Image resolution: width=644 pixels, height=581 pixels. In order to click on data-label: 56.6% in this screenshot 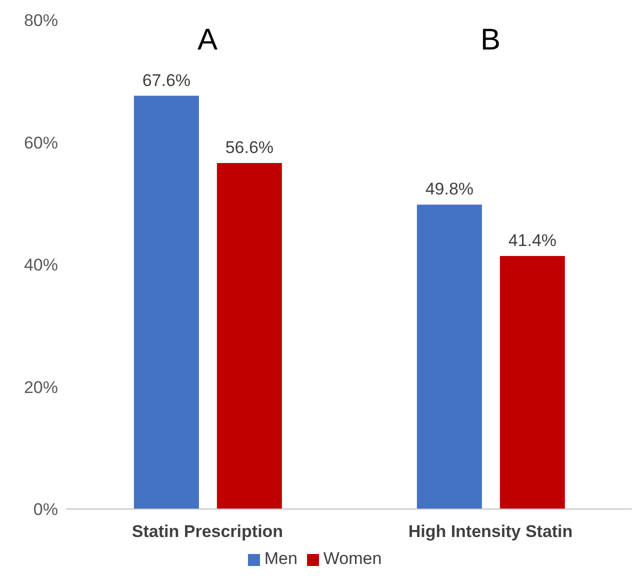, I will do `click(249, 148)`.